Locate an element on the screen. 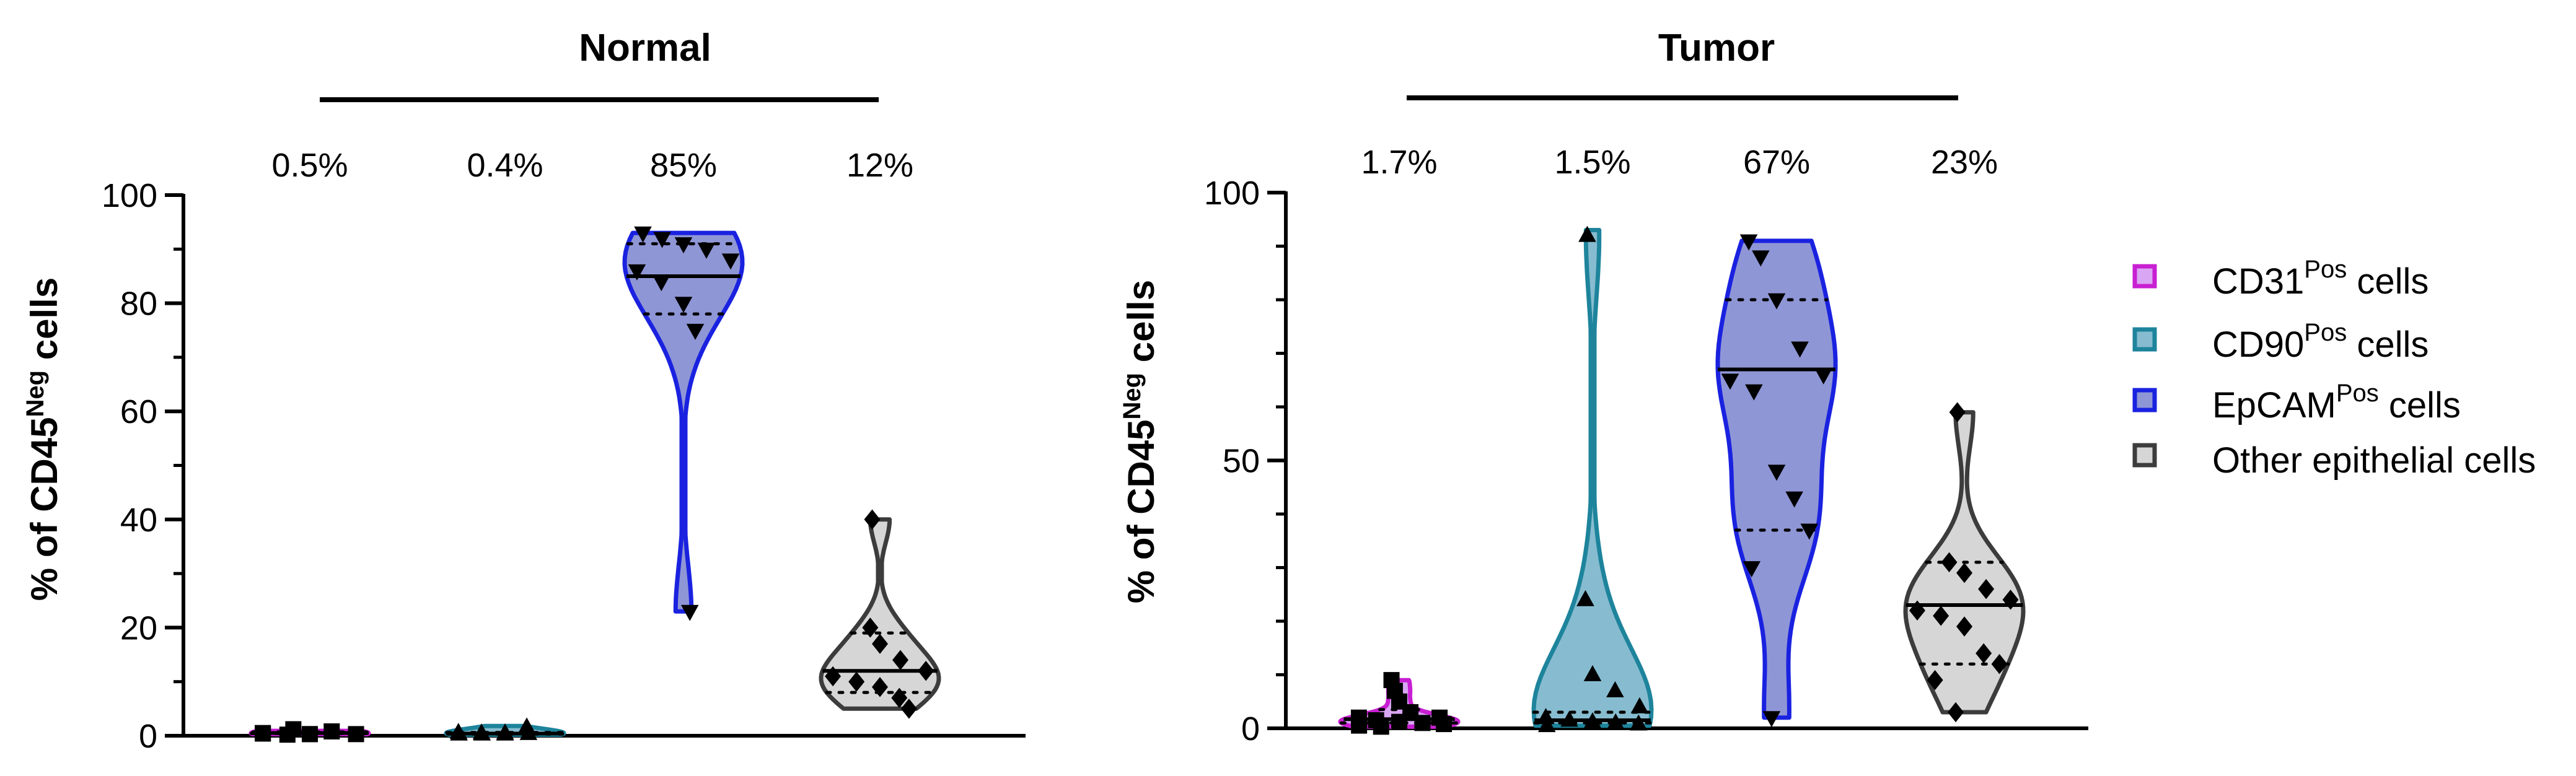 The image size is (2576, 776). violin-group-other is located at coordinates (1965, 562).